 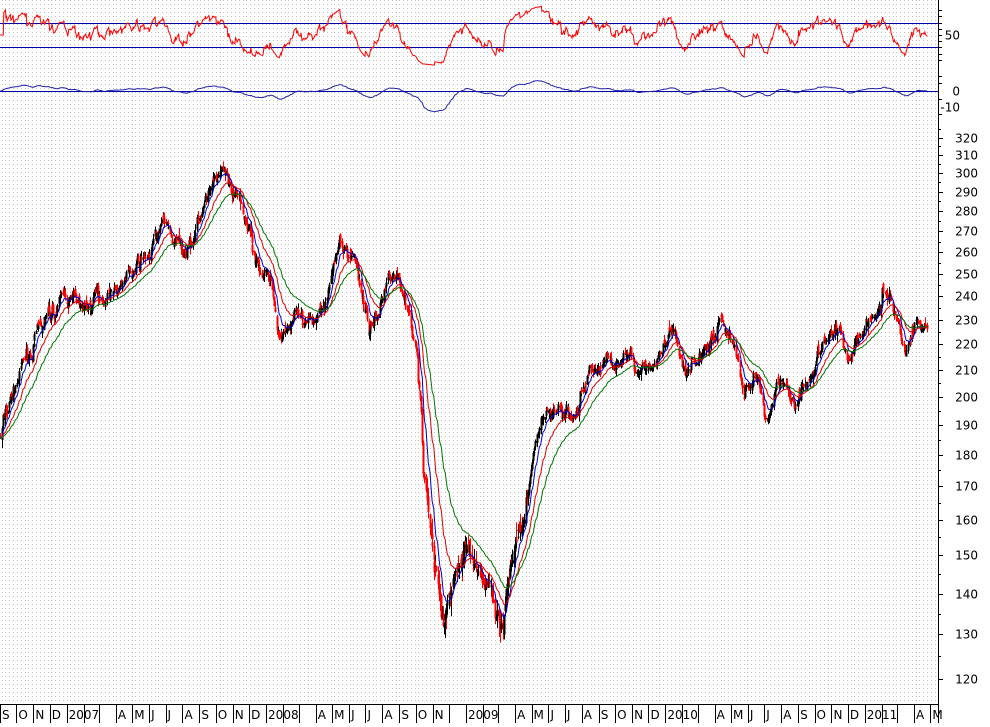 What do you see at coordinates (464, 96) in the screenshot?
I see `momentum-line` at bounding box center [464, 96].